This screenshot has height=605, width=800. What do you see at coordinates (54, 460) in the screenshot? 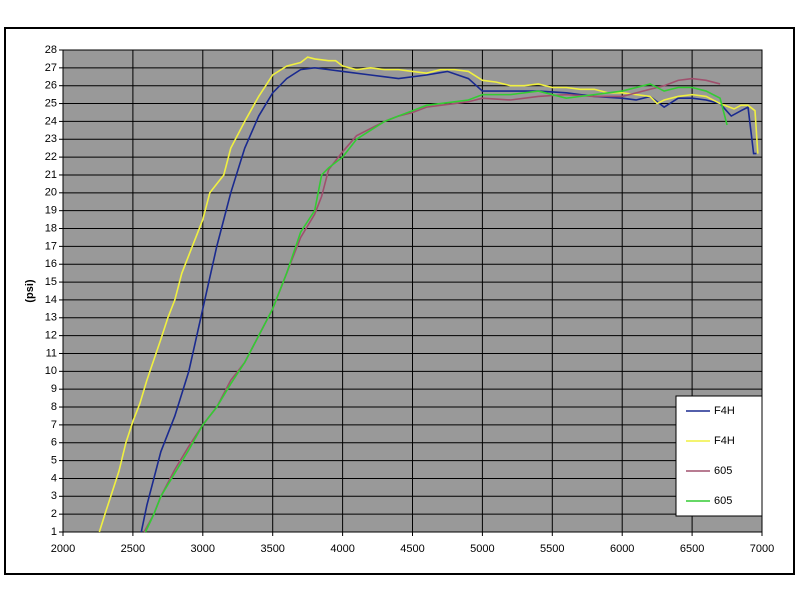
I see `y-tick-label: 5` at bounding box center [54, 460].